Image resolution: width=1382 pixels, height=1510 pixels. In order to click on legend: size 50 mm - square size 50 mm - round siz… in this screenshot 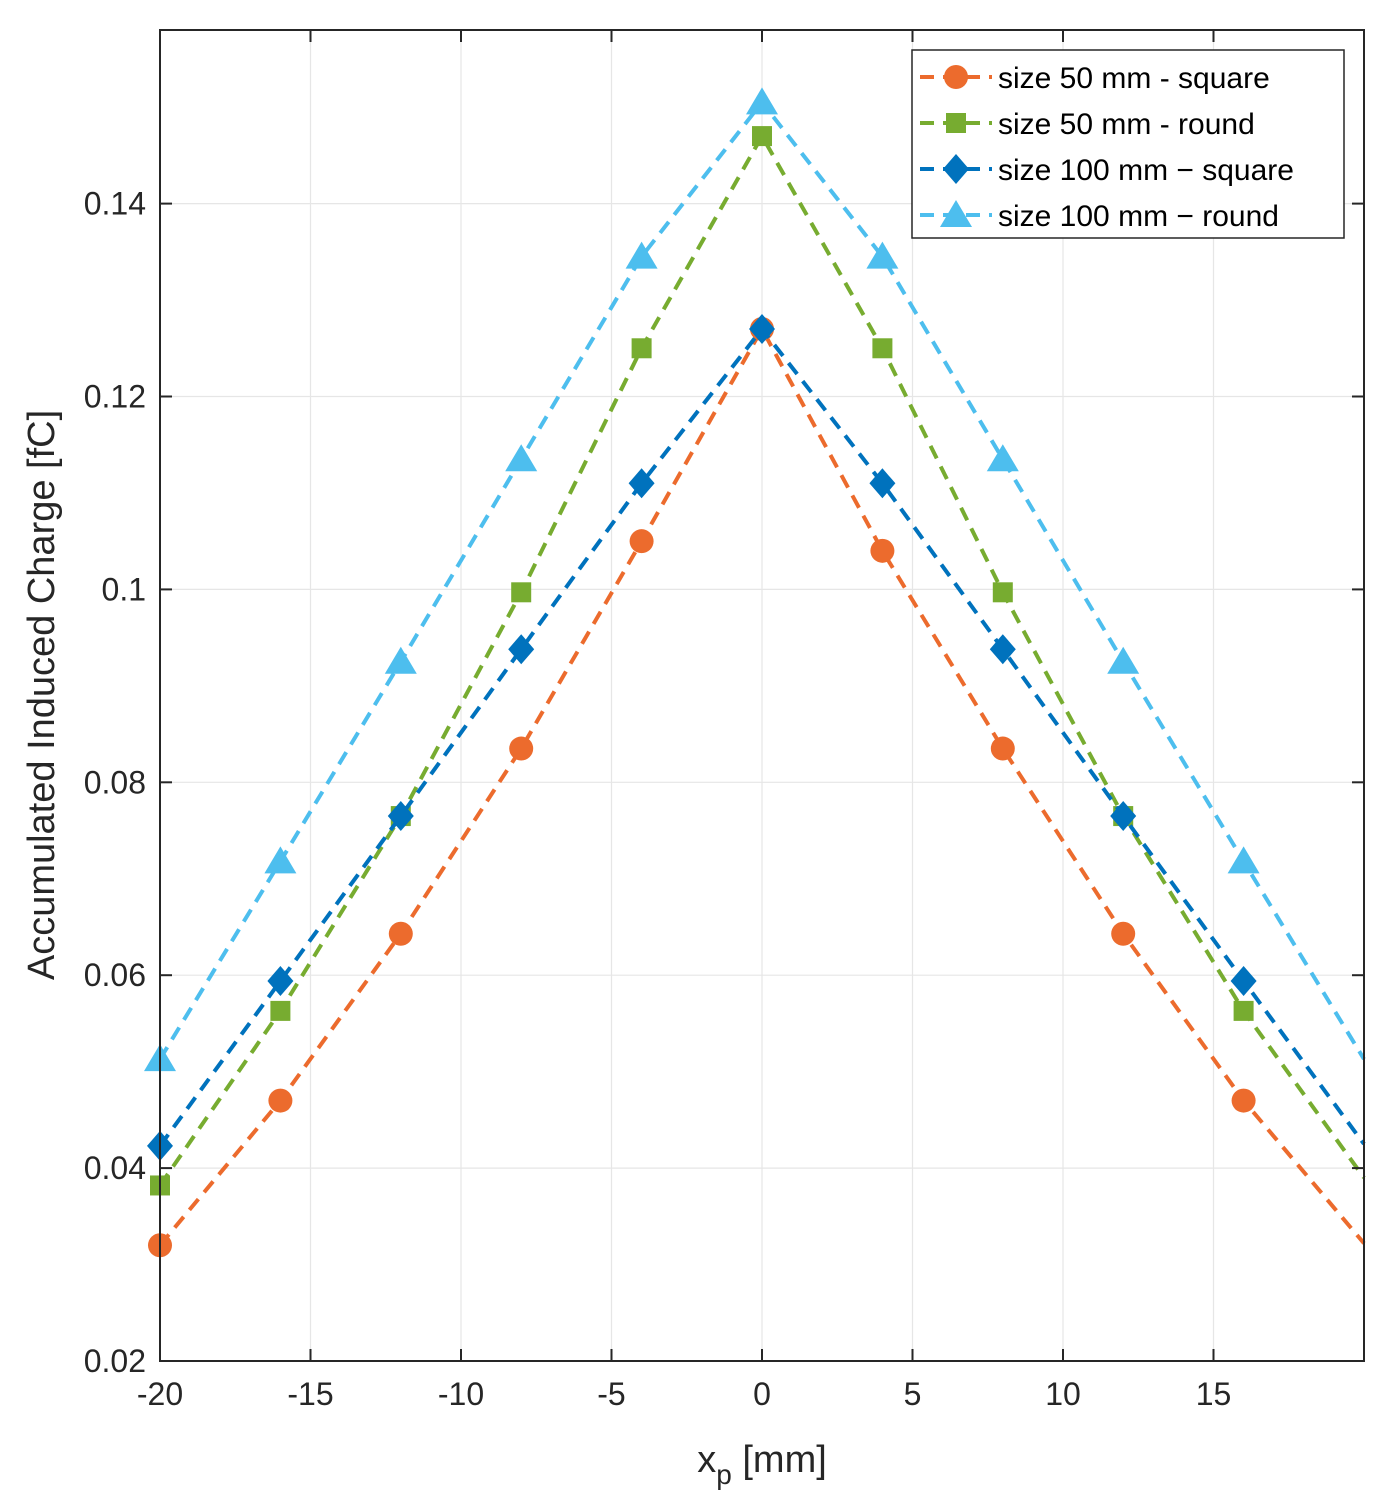, I will do `click(1128, 144)`.